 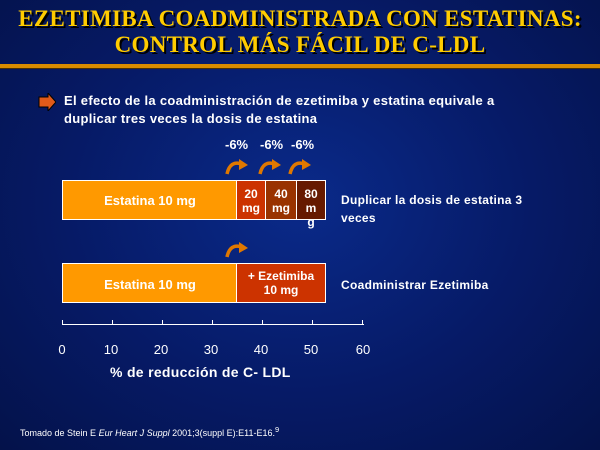 I want to click on arrow-bullet-icon, so click(x=47, y=102).